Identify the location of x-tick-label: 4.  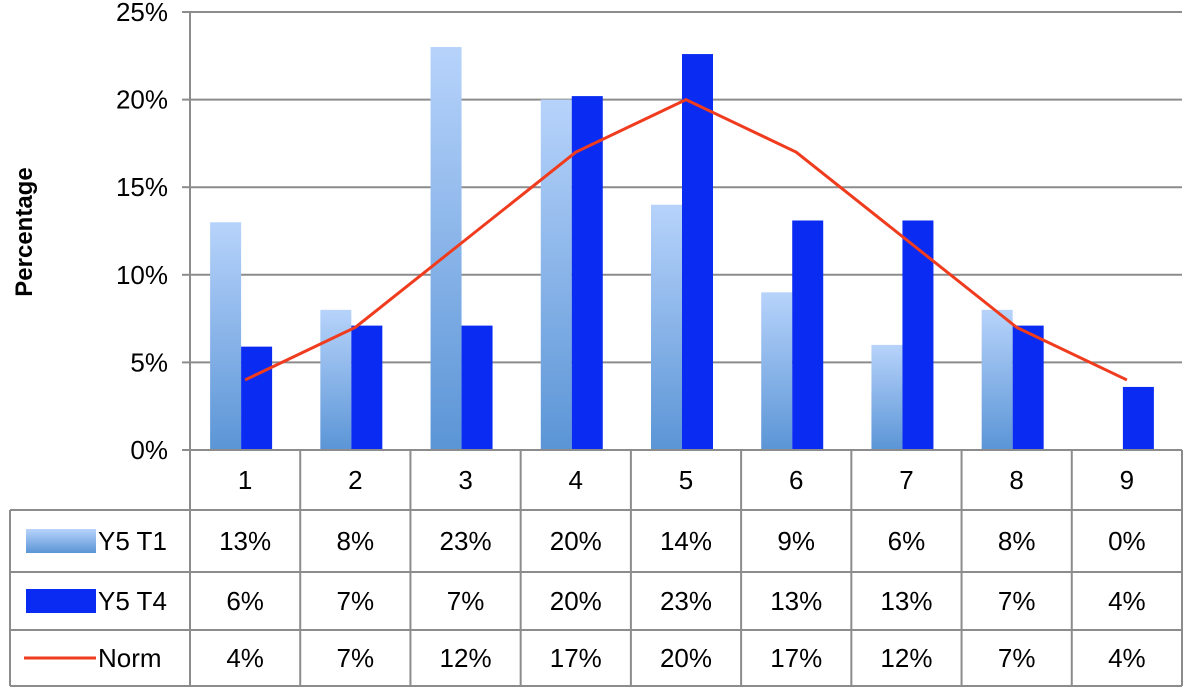
(576, 480).